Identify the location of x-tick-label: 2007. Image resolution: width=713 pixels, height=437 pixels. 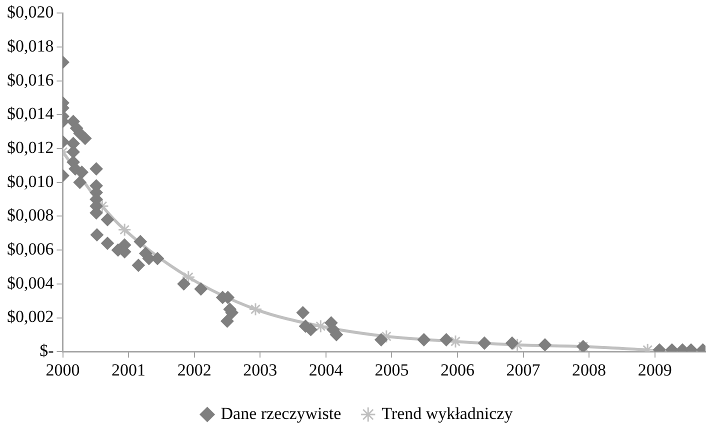
(523, 370).